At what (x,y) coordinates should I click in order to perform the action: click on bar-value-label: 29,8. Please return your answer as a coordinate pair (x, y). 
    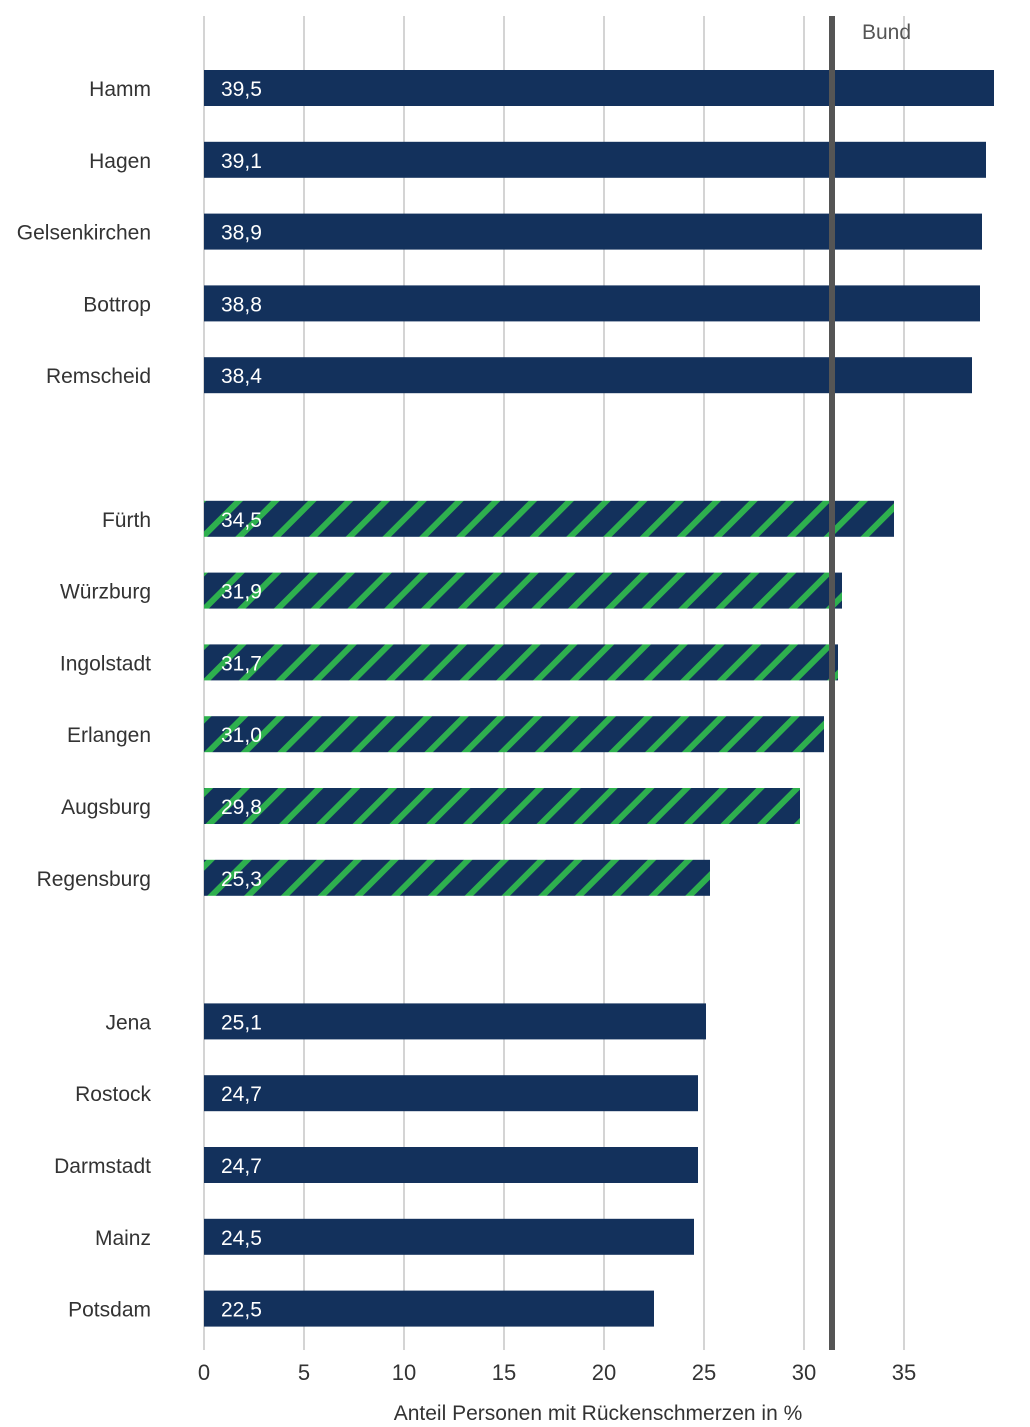
    Looking at the image, I should click on (241, 807).